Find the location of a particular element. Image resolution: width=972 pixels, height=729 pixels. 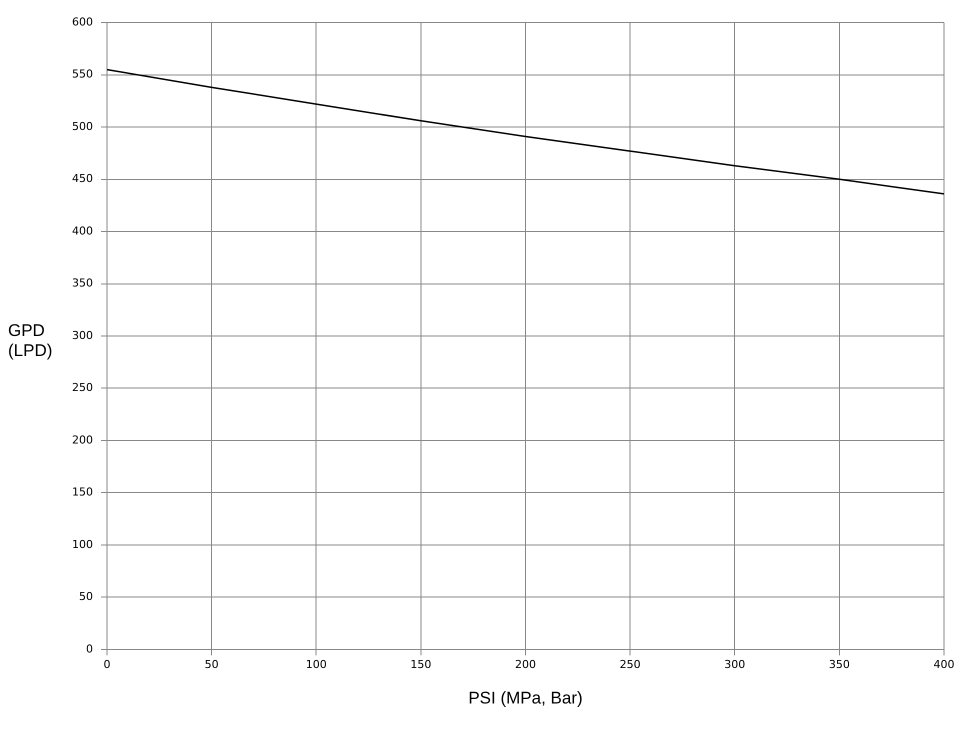

x-tick-label: 50 is located at coordinates (211, 664).